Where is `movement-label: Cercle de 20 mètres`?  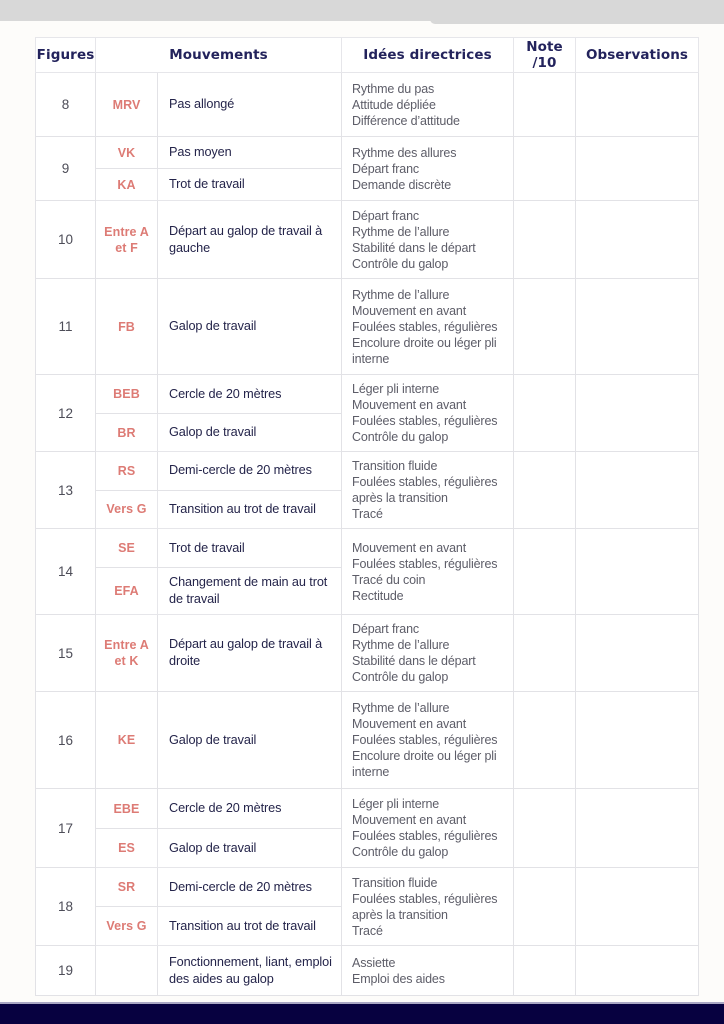 movement-label: Cercle de 20 mètres is located at coordinates (249, 808).